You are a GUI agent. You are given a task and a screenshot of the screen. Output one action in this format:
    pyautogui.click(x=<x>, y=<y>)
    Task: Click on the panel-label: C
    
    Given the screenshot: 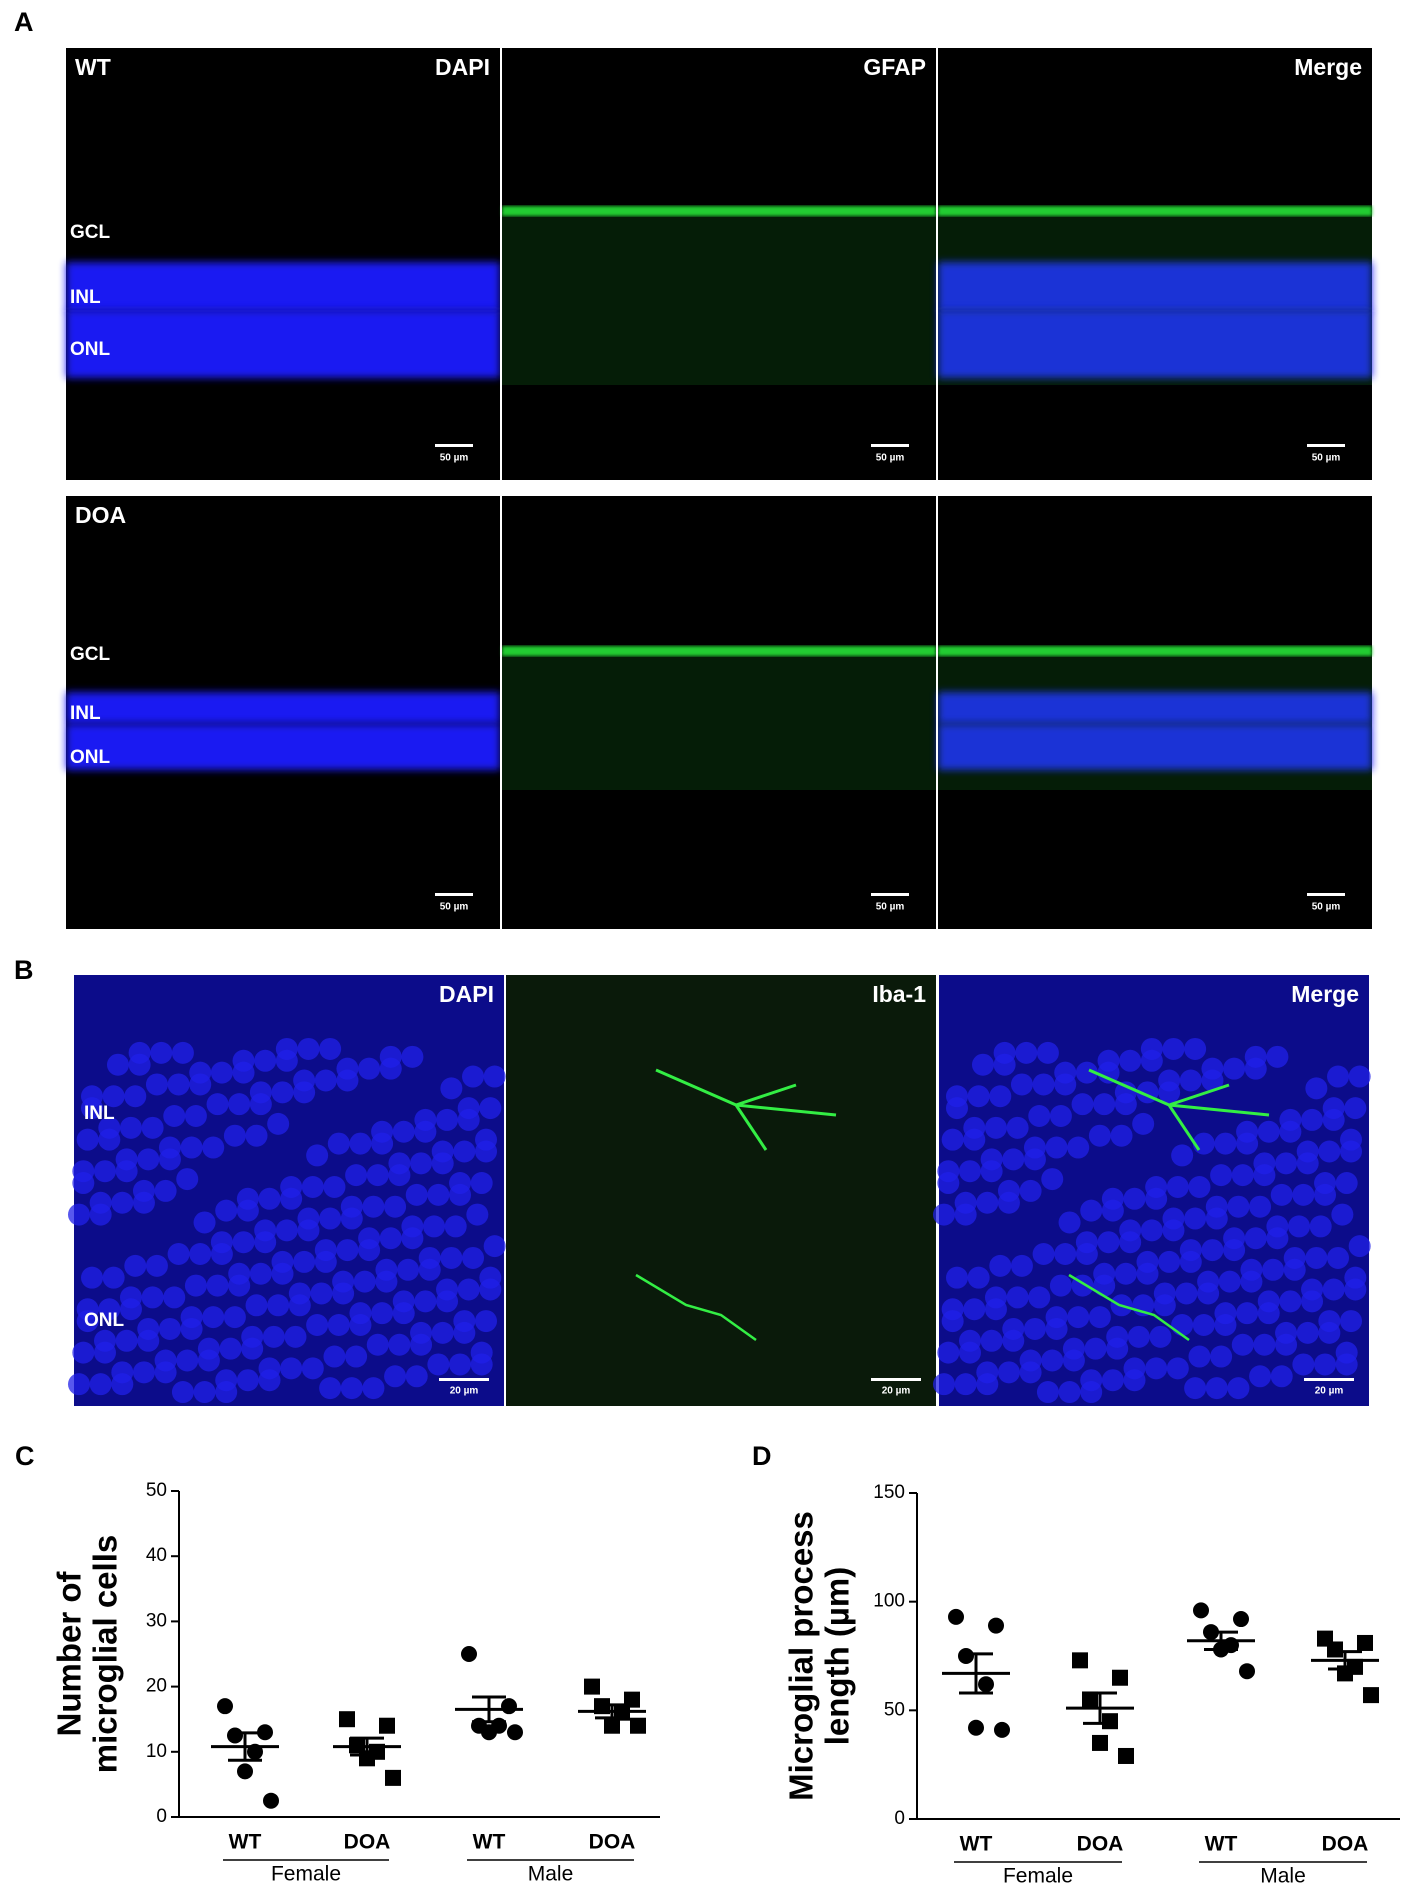 What is the action you would take?
    pyautogui.click(x=25, y=1456)
    